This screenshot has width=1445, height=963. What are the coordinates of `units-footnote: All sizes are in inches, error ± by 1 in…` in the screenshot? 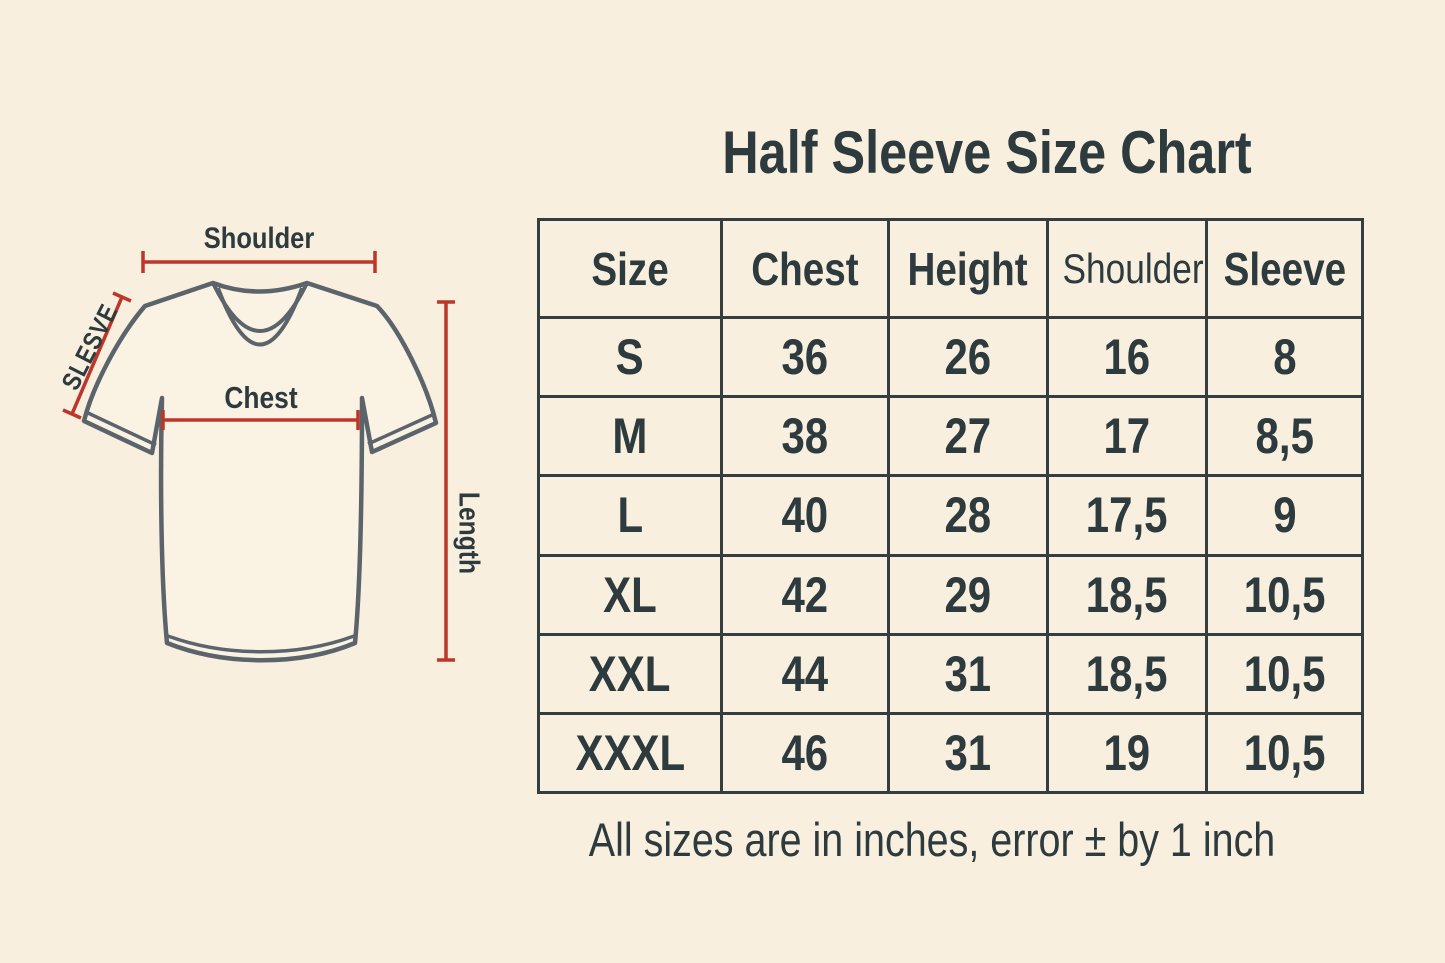 It's located at (931, 839).